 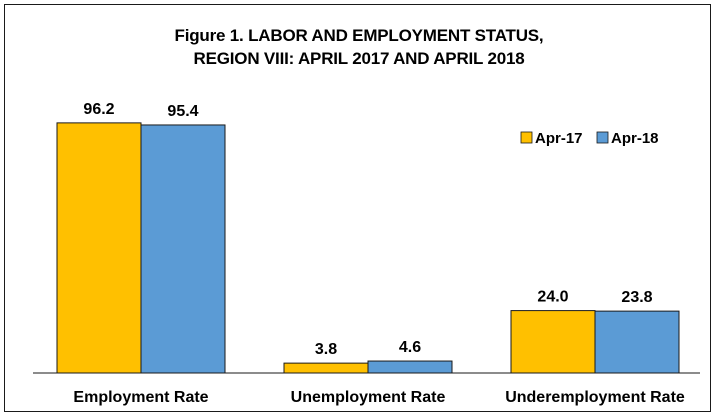 I want to click on chart-title-line-2: REGION VIII: APRIL 2017 AND APRIL 2018, so click(x=359, y=58).